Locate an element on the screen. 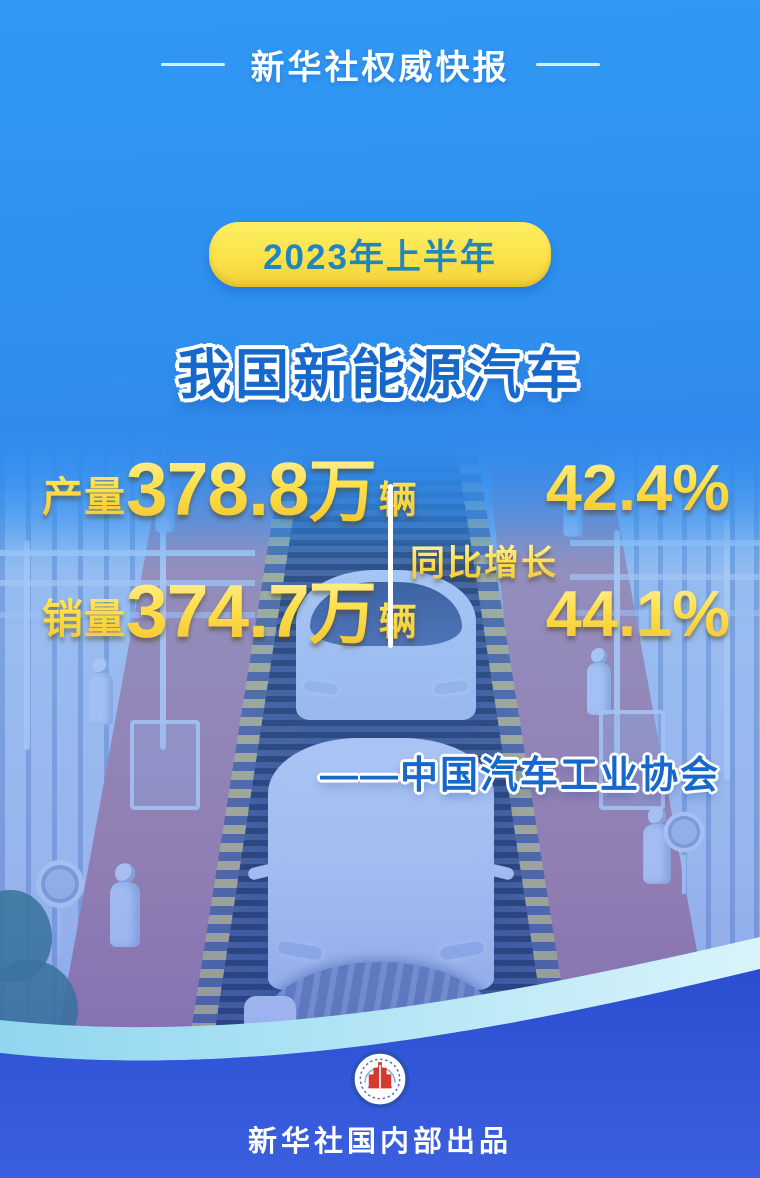 The width and height of the screenshot is (760, 1178). headline-text: 我国新能源汽车 is located at coordinates (380, 375).